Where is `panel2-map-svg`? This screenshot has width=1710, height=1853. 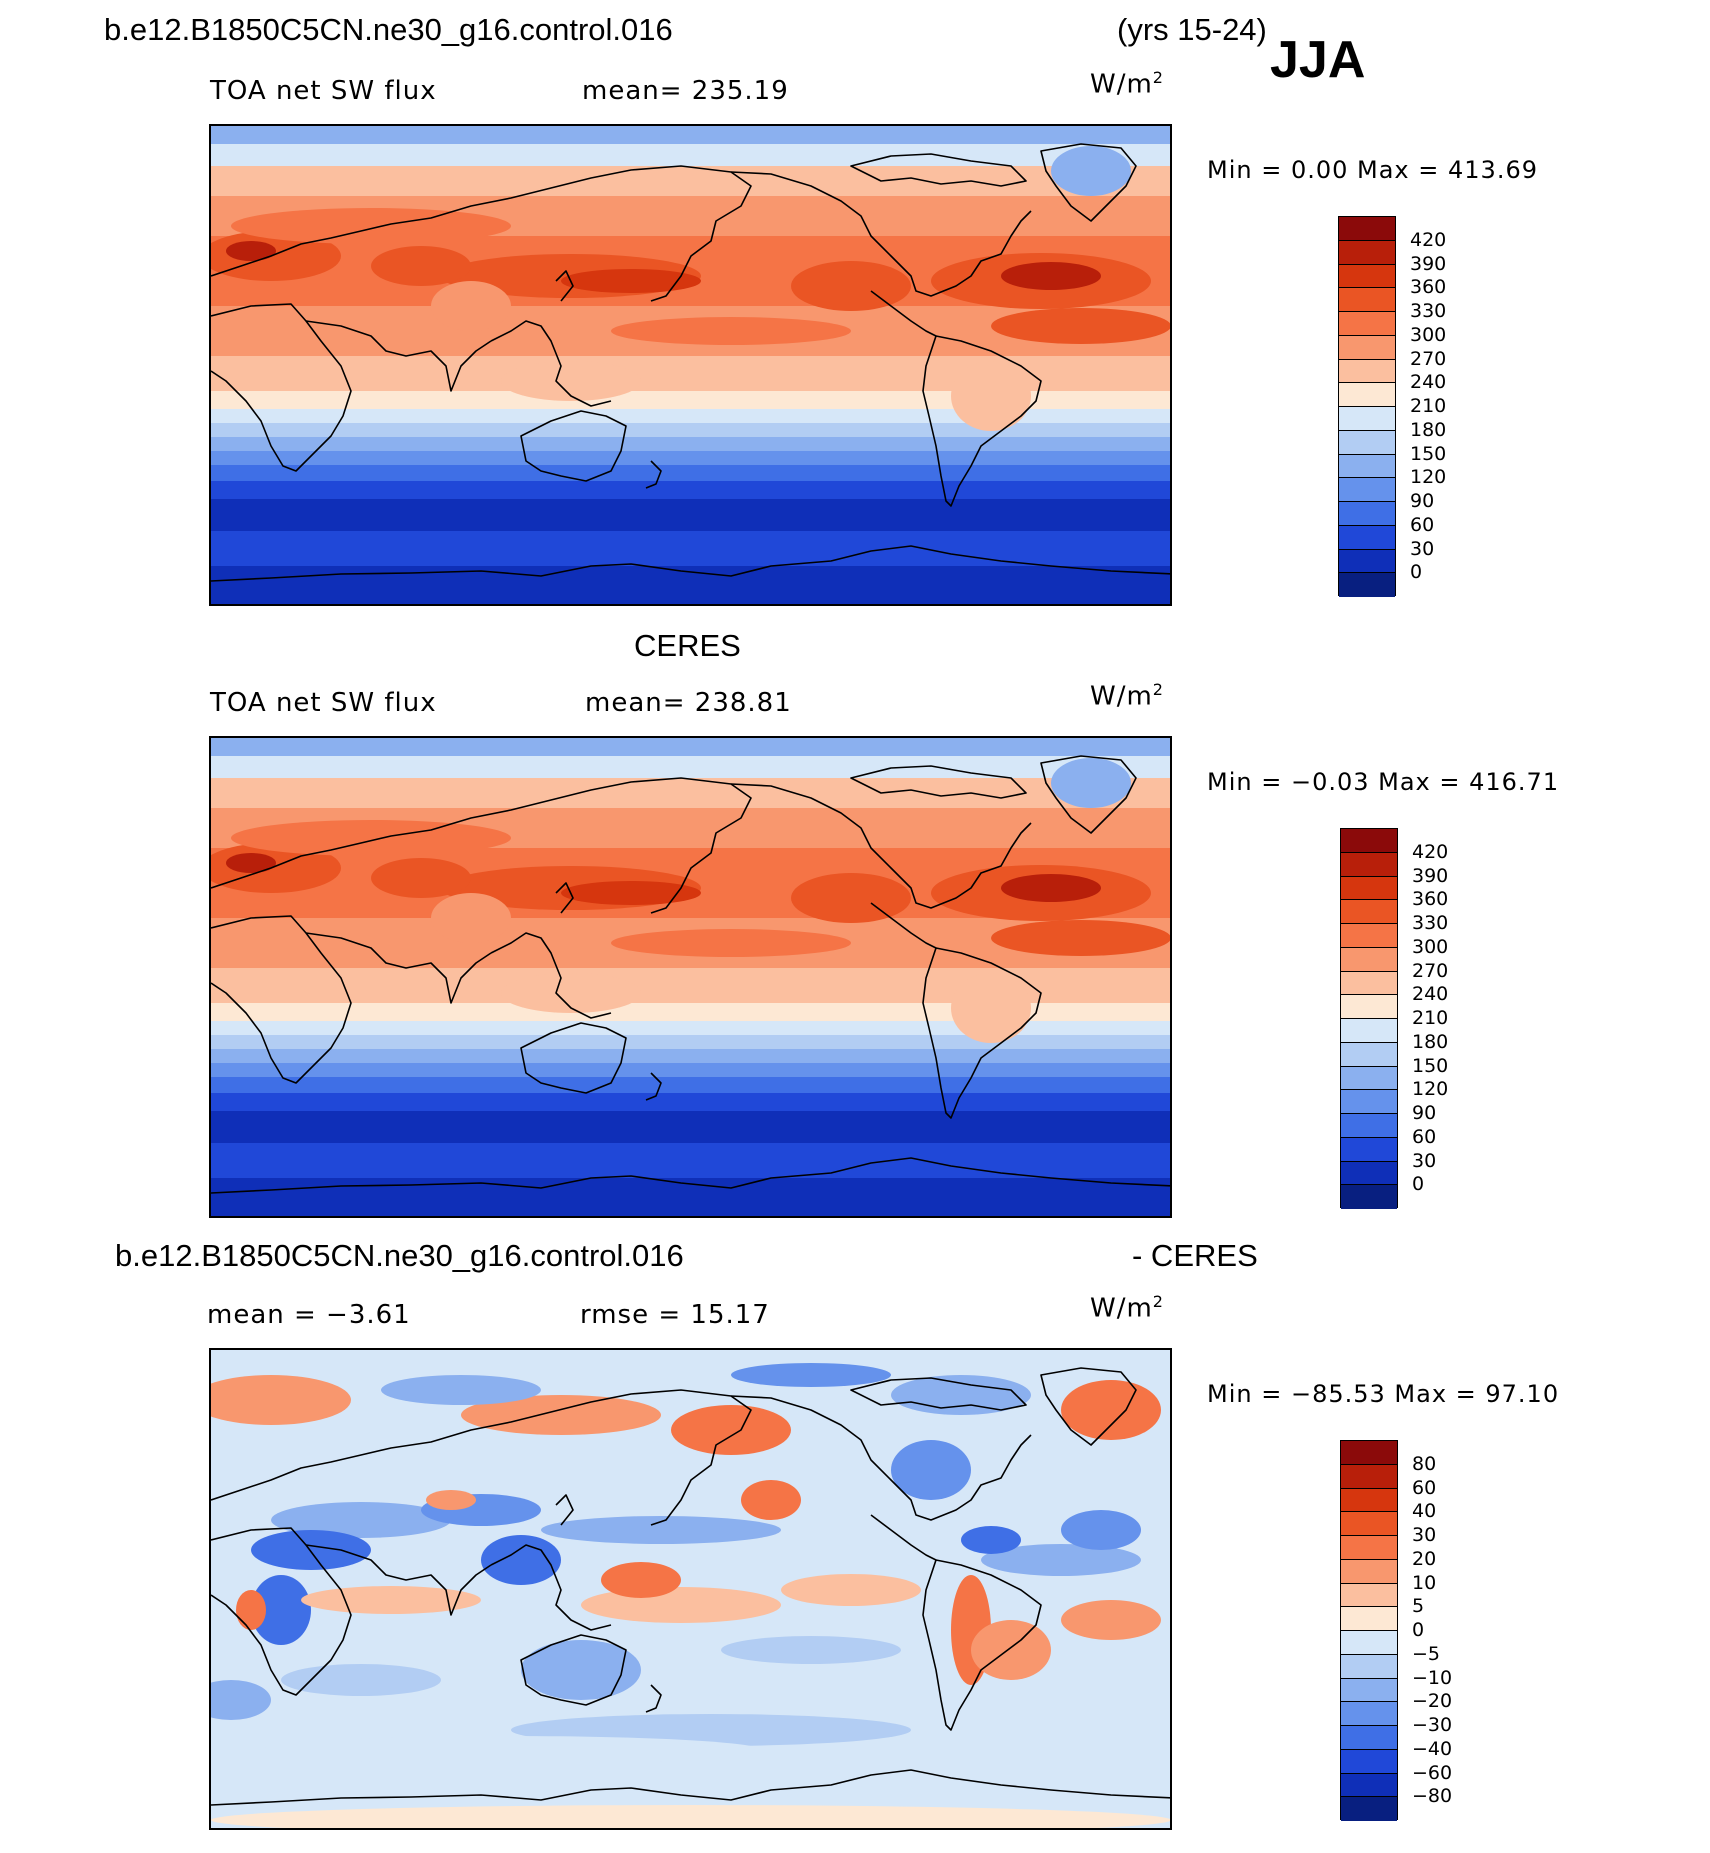 panel2-map-svg is located at coordinates (690, 977).